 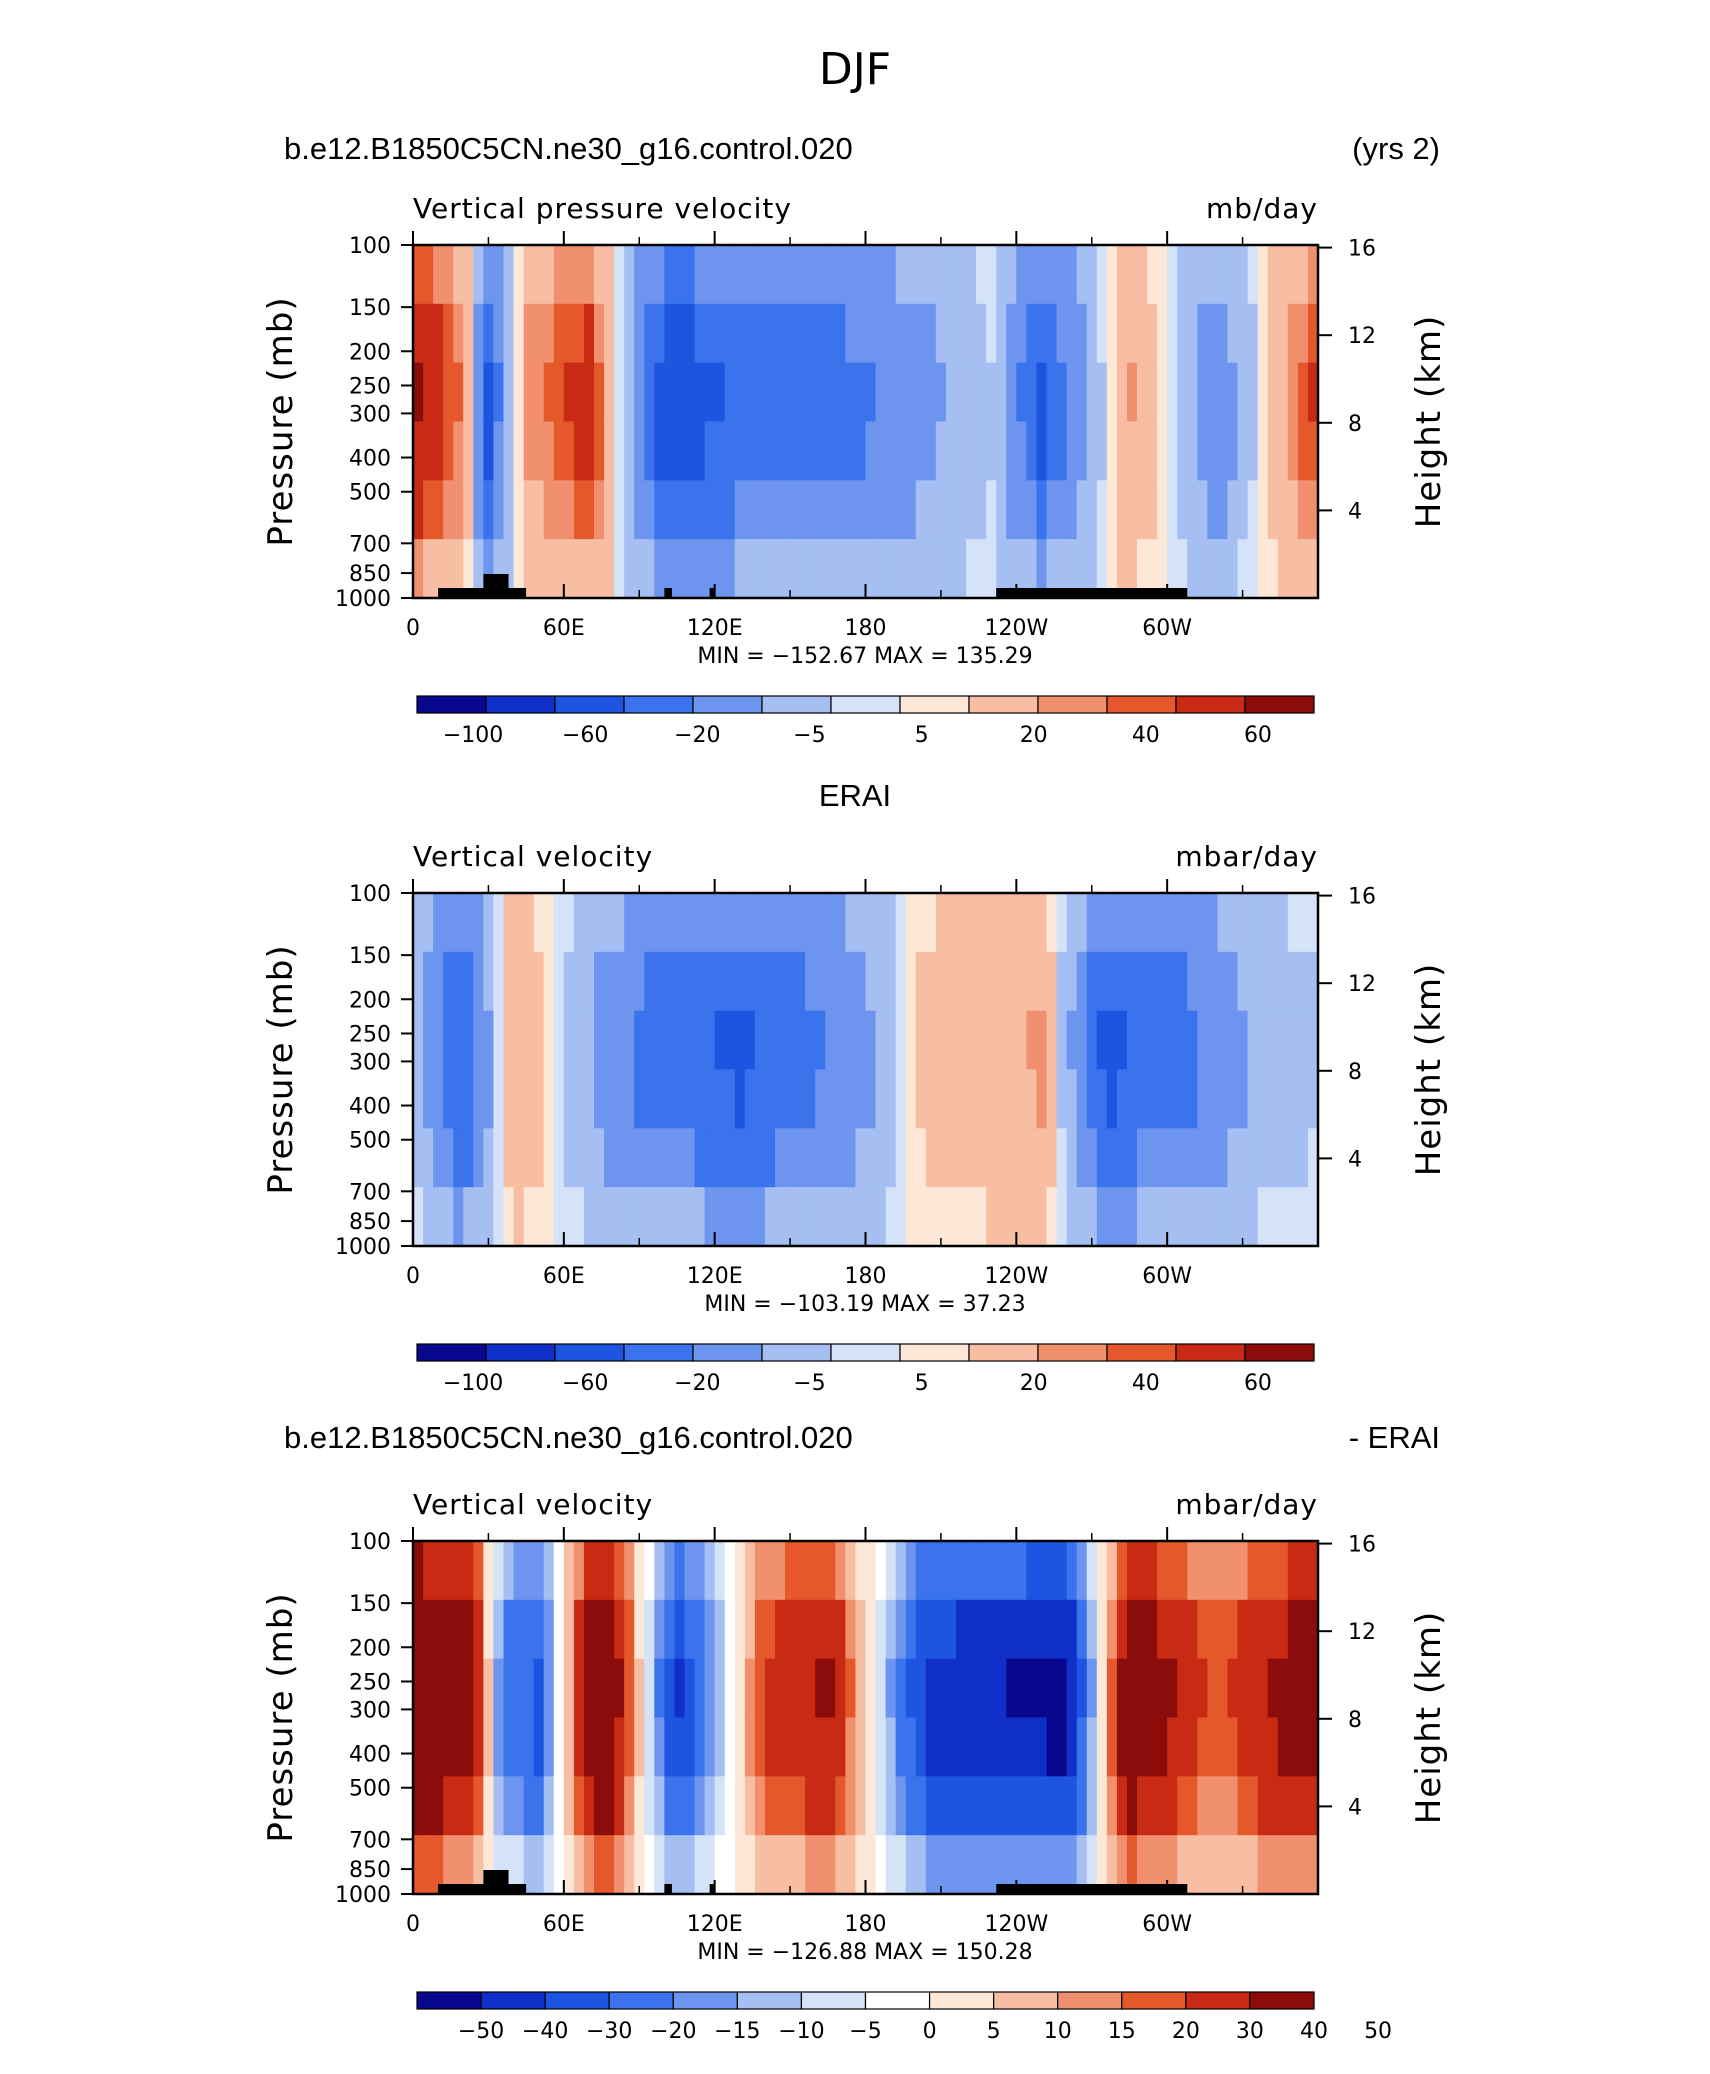 I want to click on panel3-case-title: b.e12.B1850C5CN.ne30_g16.control.020, so click(x=568, y=1437).